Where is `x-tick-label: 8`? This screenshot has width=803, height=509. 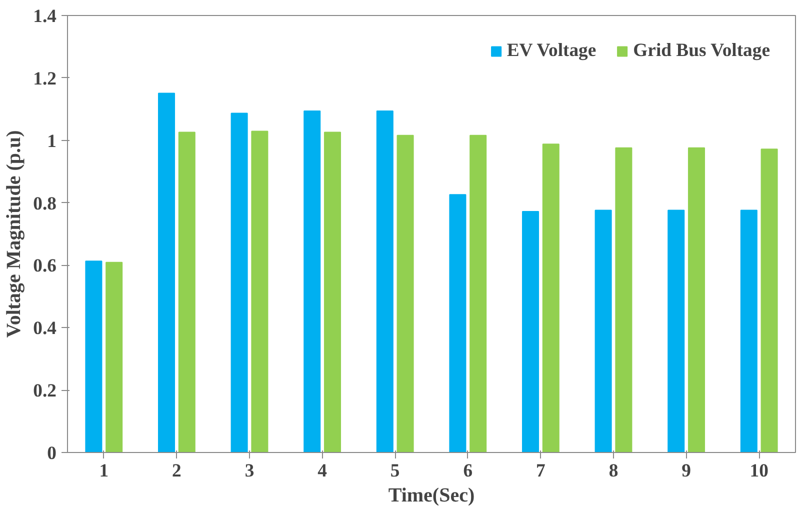 x-tick-label: 8 is located at coordinates (613, 471).